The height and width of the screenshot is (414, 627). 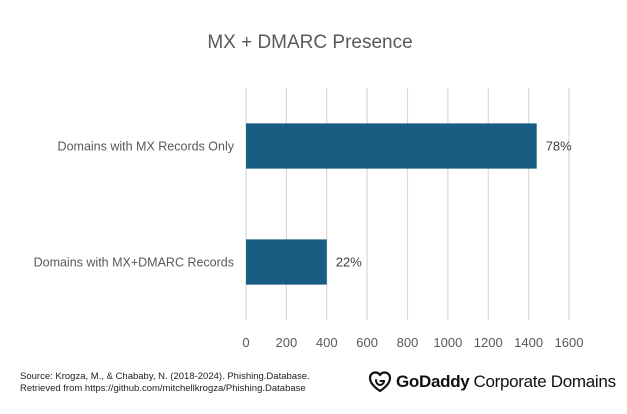 What do you see at coordinates (488, 342) in the screenshot?
I see `x-tick-label: 1200` at bounding box center [488, 342].